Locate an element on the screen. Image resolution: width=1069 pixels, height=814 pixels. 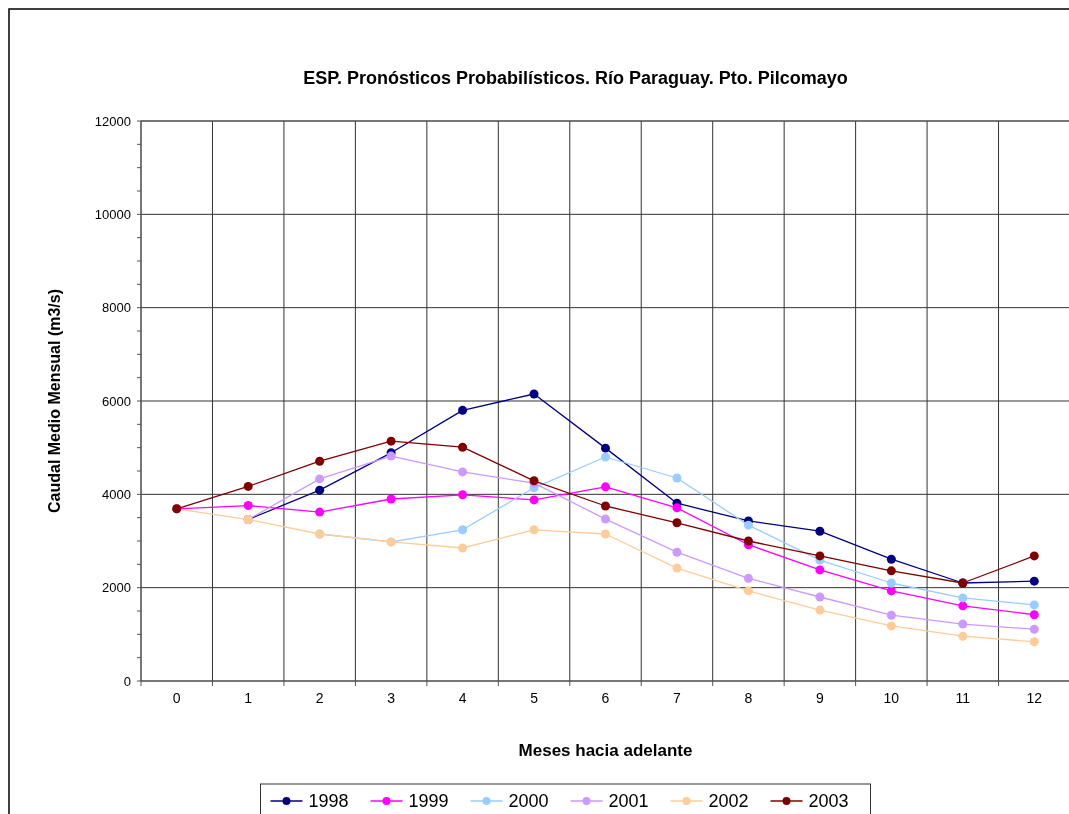
legend-label: 2002 is located at coordinates (728, 801).